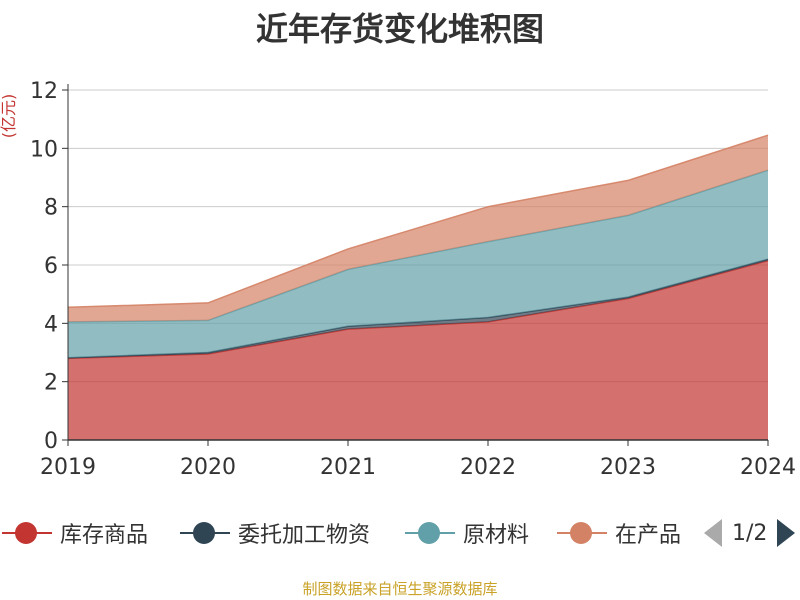 This screenshot has height=600, width=800. Describe the element at coordinates (628, 467) in the screenshot. I see `x-tick-label: 2023` at that location.